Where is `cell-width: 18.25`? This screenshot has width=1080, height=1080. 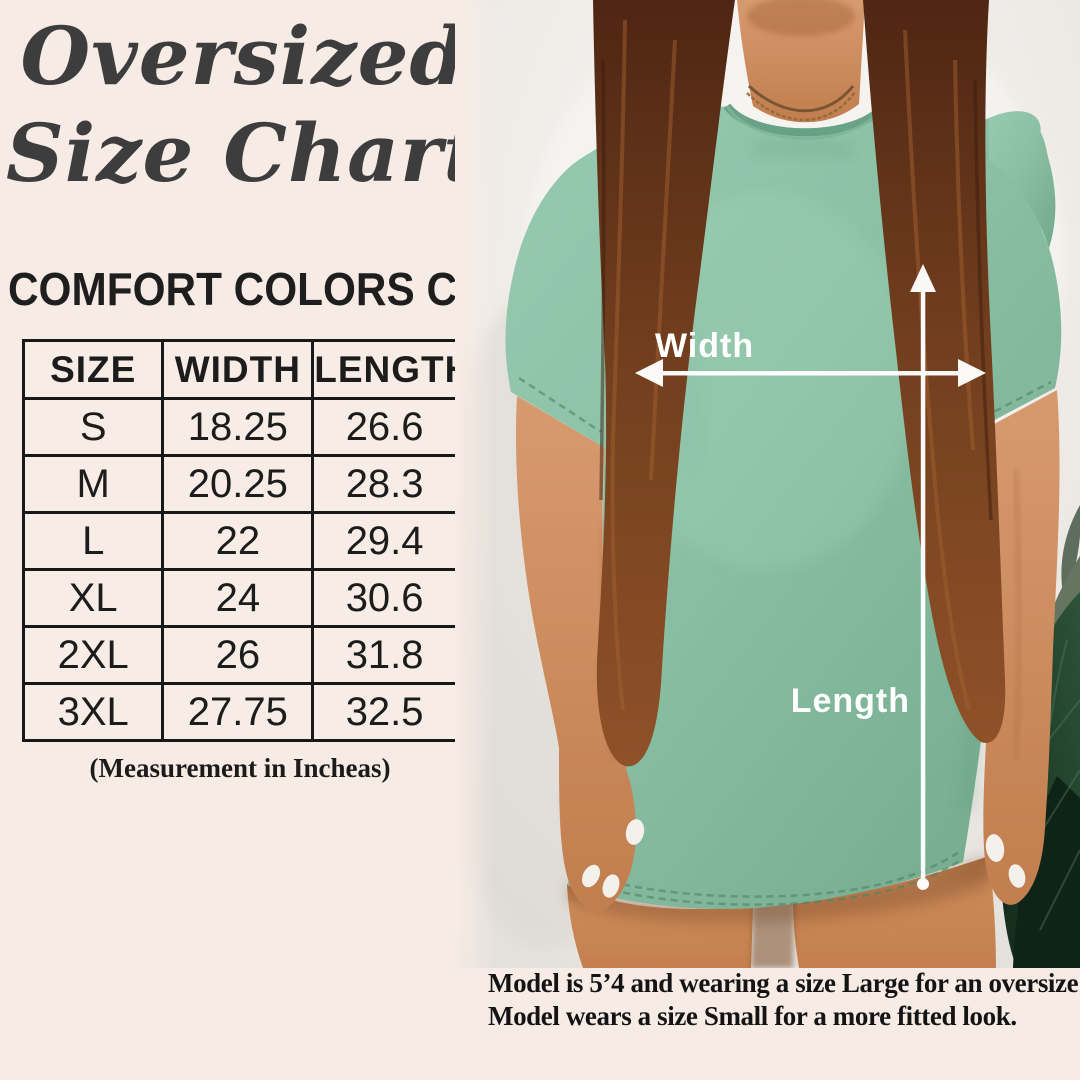
cell-width: 18.25 is located at coordinates (238, 427).